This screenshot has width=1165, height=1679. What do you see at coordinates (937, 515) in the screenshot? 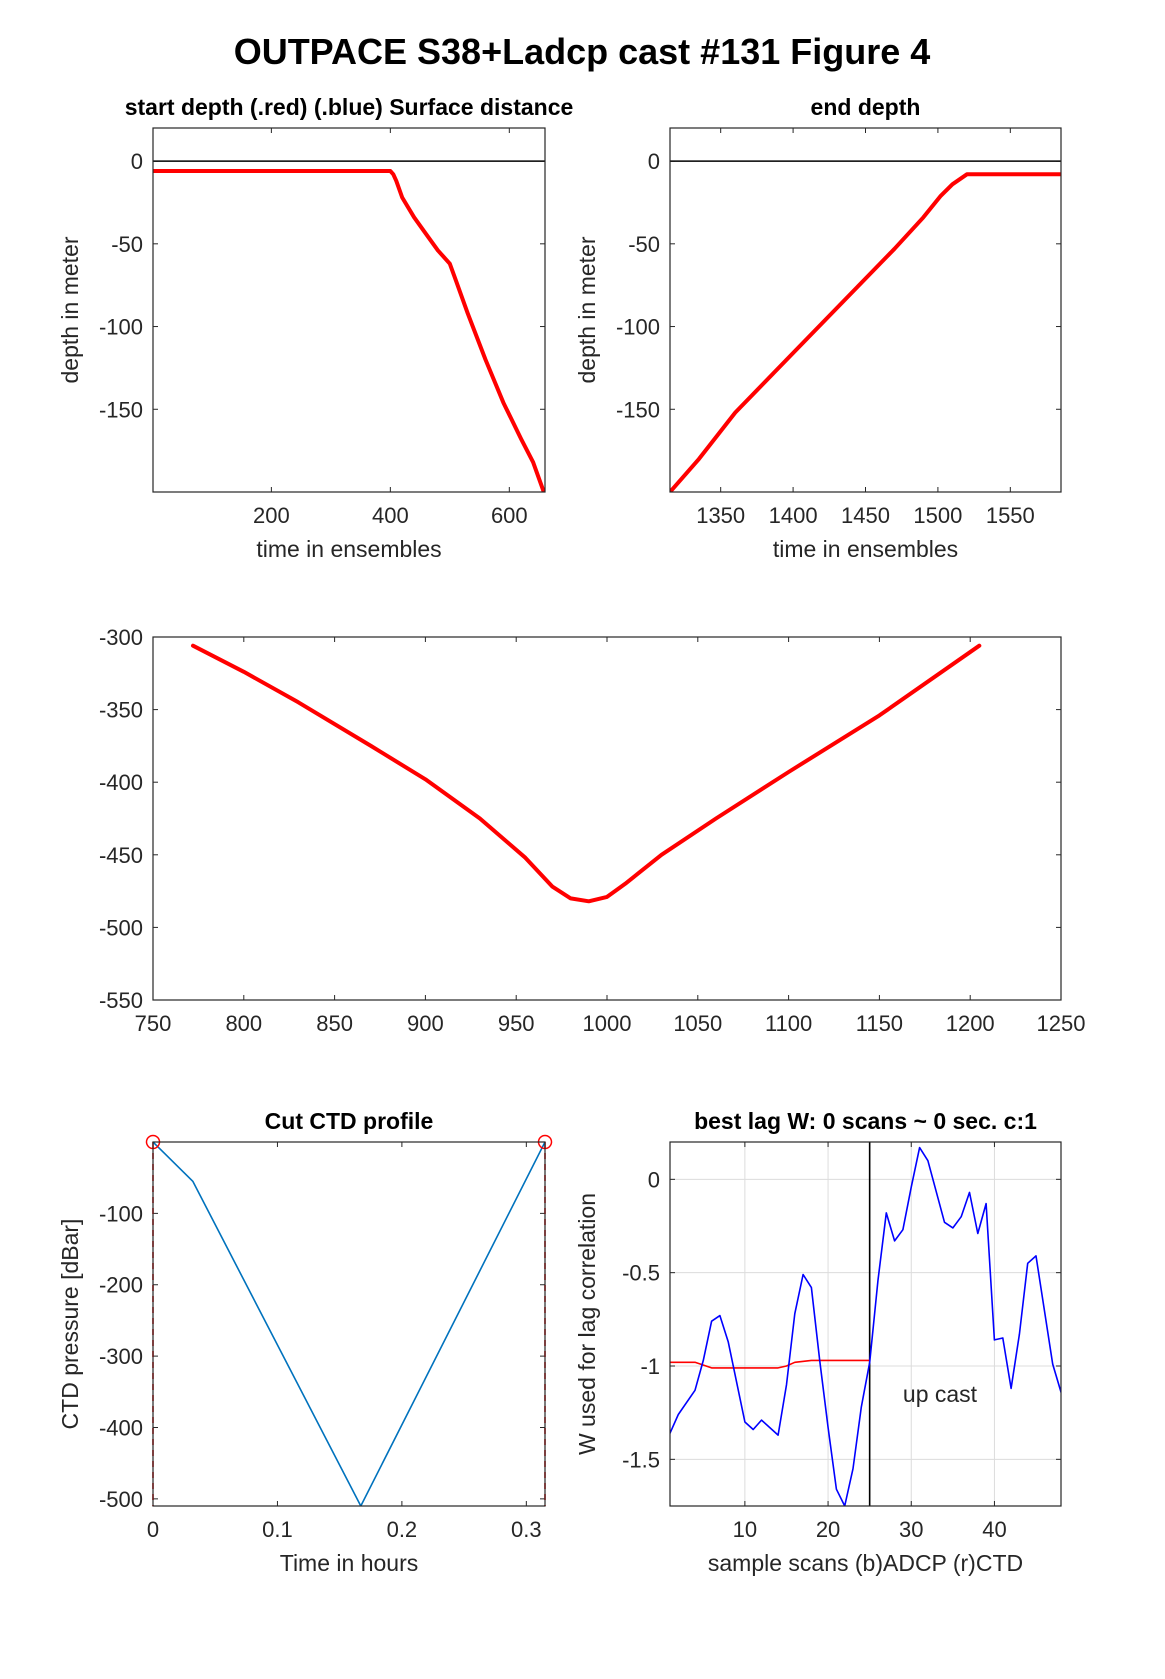
I see `x-tick-label: 1500` at bounding box center [937, 515].